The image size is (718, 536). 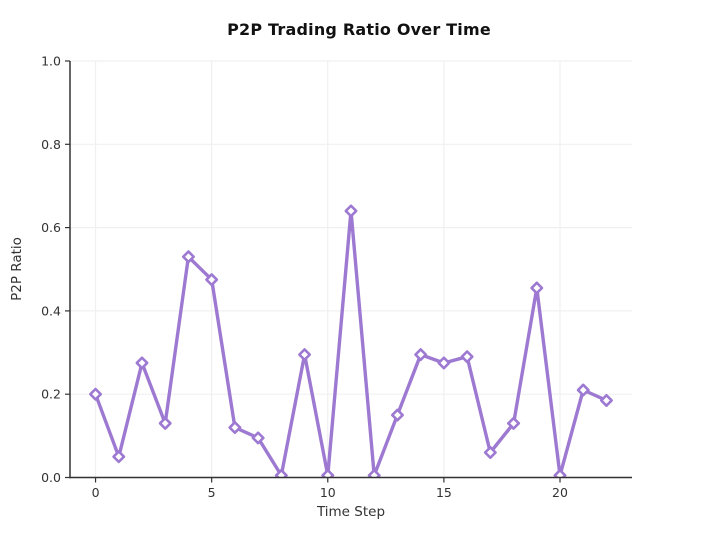 What do you see at coordinates (51, 227) in the screenshot?
I see `y-tick-label: 0.6` at bounding box center [51, 227].